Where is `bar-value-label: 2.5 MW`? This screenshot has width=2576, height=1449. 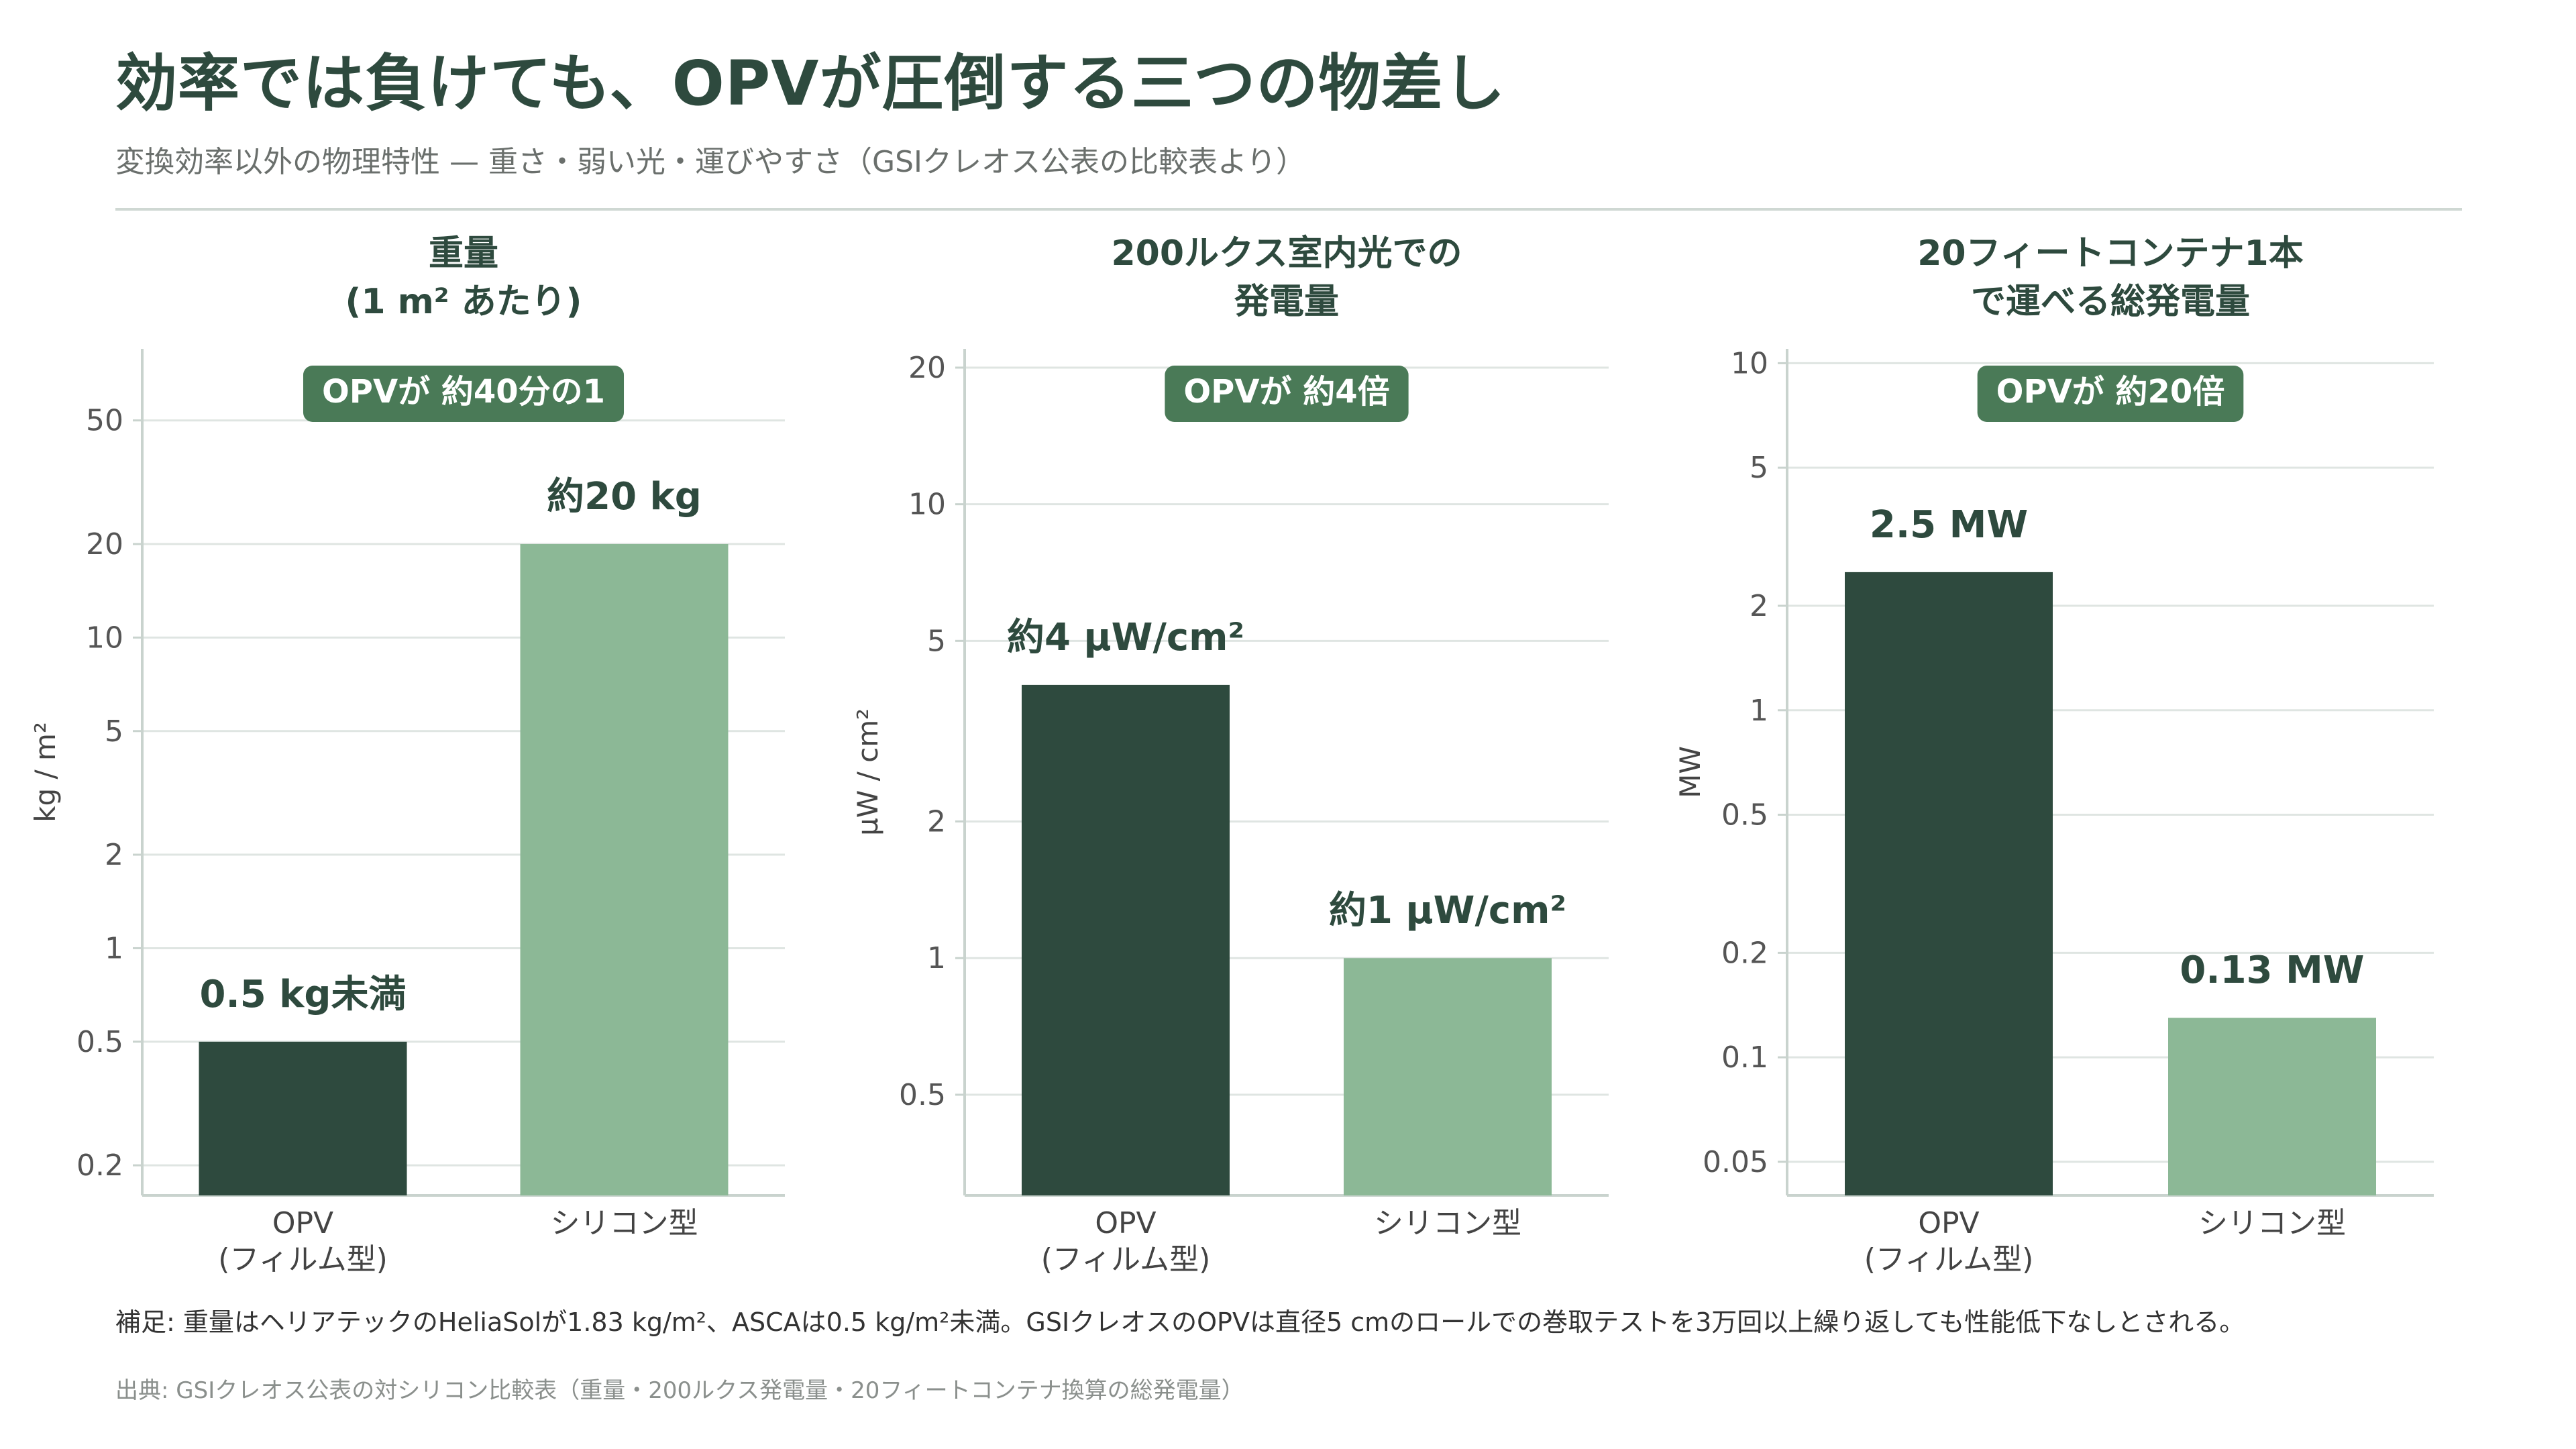
bar-value-label: 2.5 MW is located at coordinates (1949, 525).